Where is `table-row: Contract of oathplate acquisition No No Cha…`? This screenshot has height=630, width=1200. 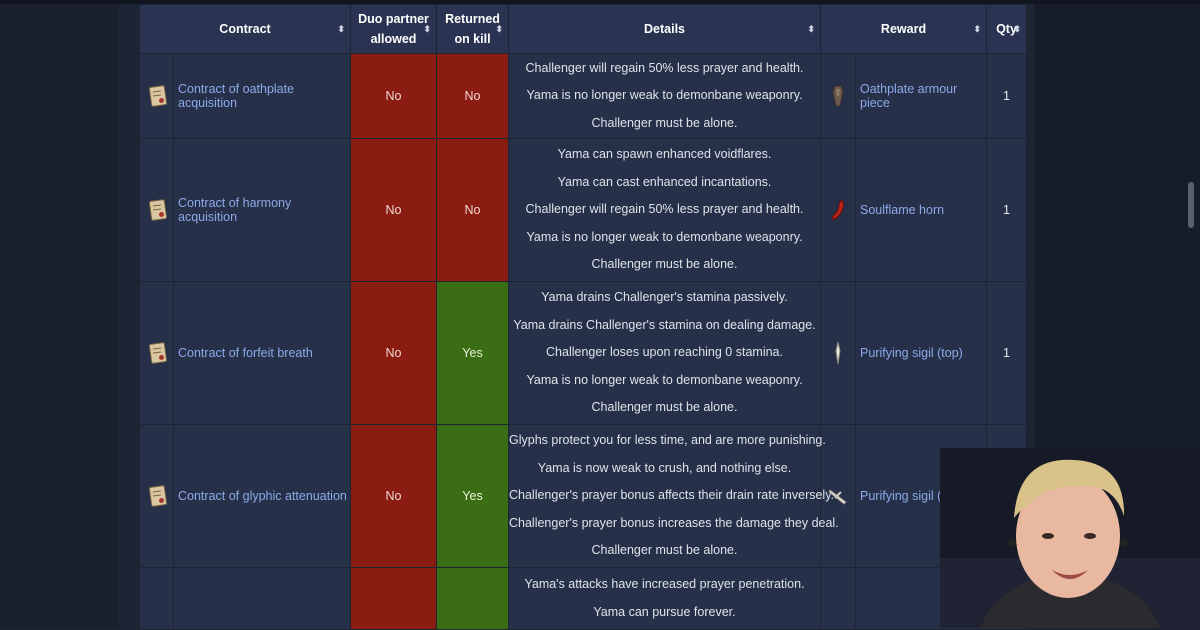
table-row: Contract of oathplate acquisition No No Cha… is located at coordinates (583, 96).